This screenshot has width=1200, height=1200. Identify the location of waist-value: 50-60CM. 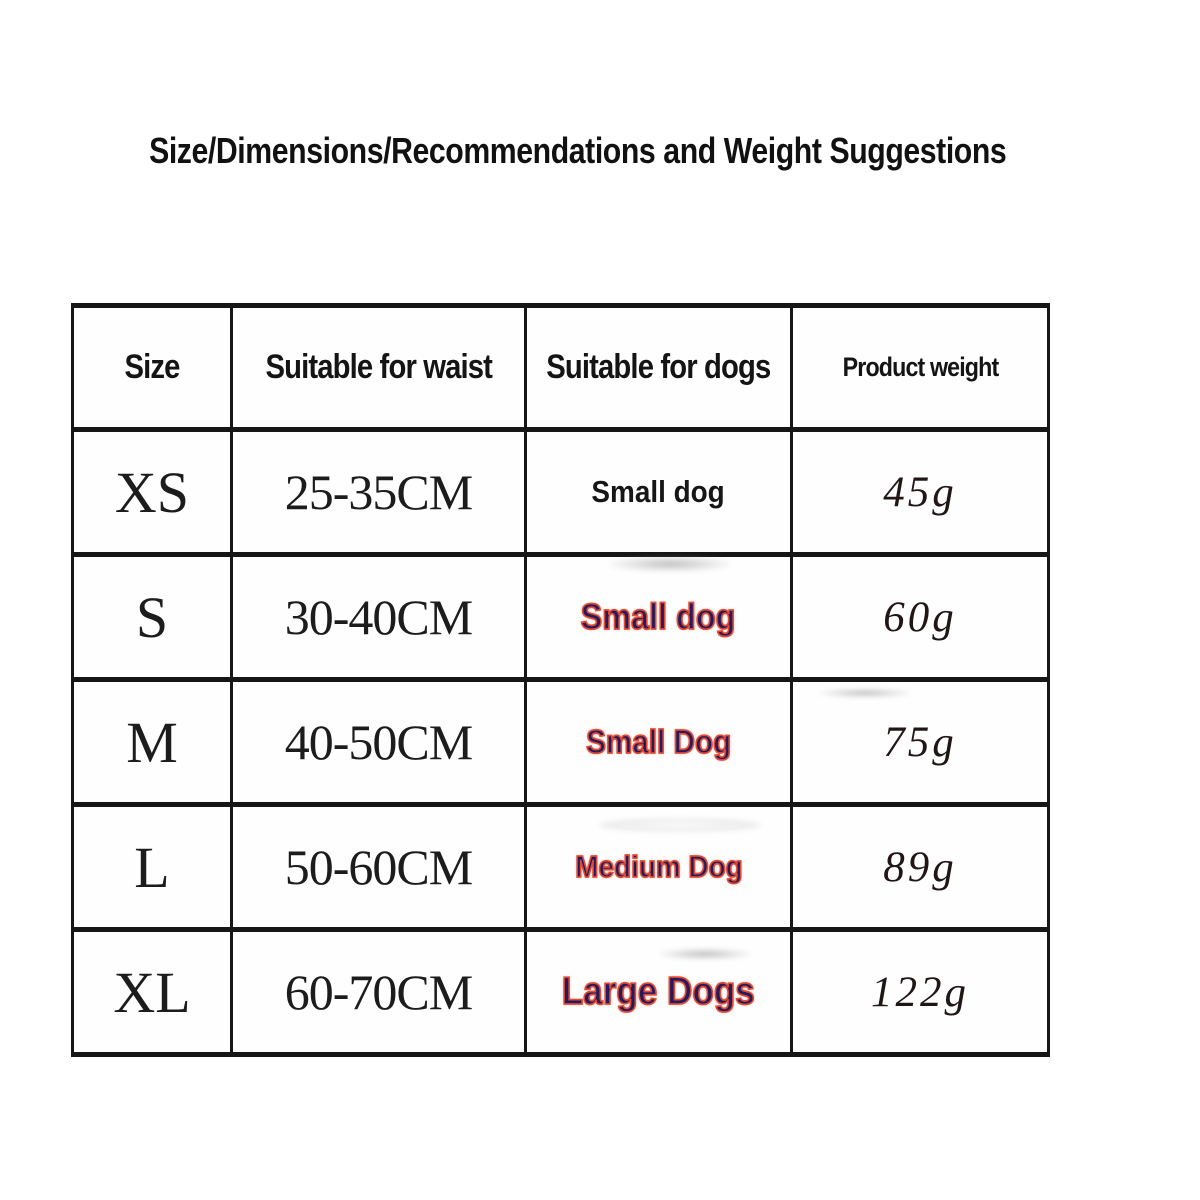
(378, 867).